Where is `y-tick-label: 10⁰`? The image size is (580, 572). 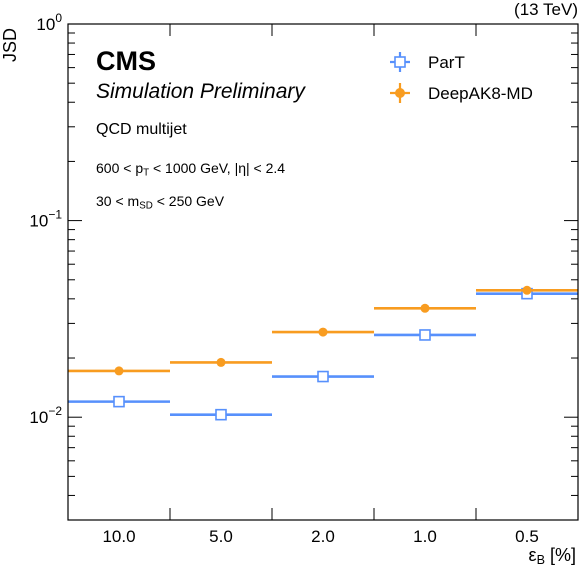
y-tick-label: 10⁰ is located at coordinates (49, 22).